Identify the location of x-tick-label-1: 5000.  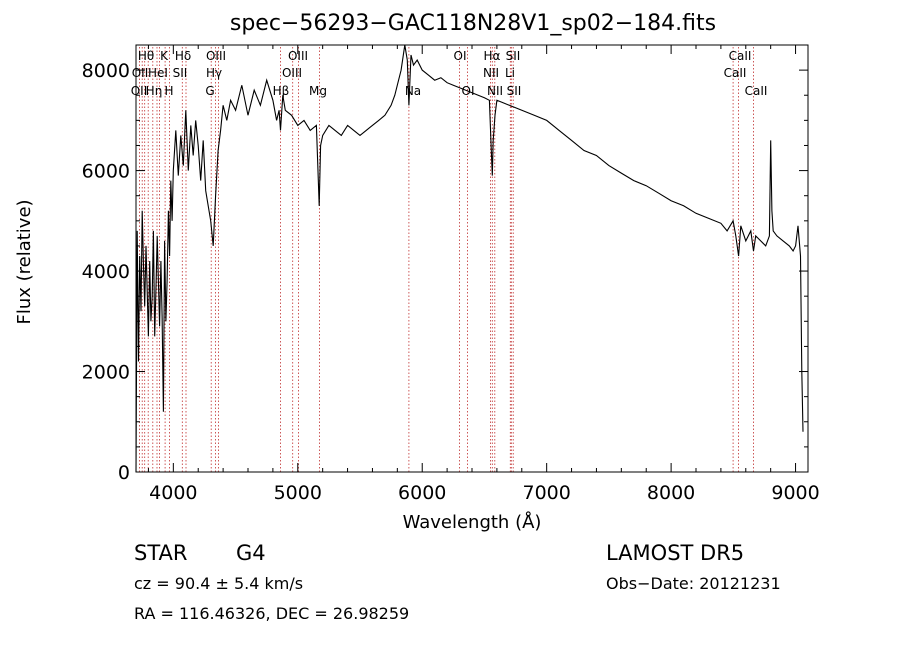
(298, 493).